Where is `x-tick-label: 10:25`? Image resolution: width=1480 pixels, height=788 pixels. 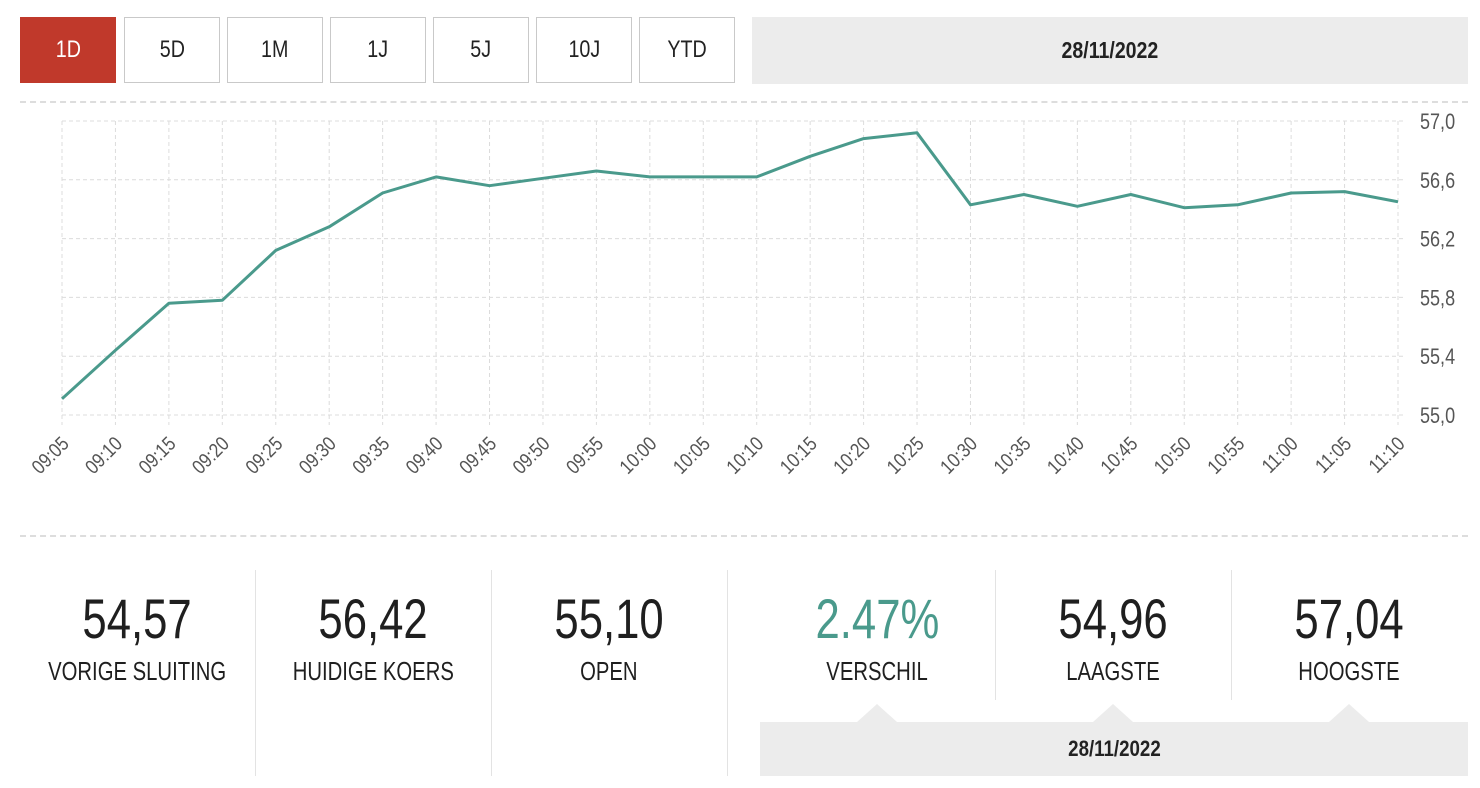 x-tick-label: 10:25 is located at coordinates (905, 455).